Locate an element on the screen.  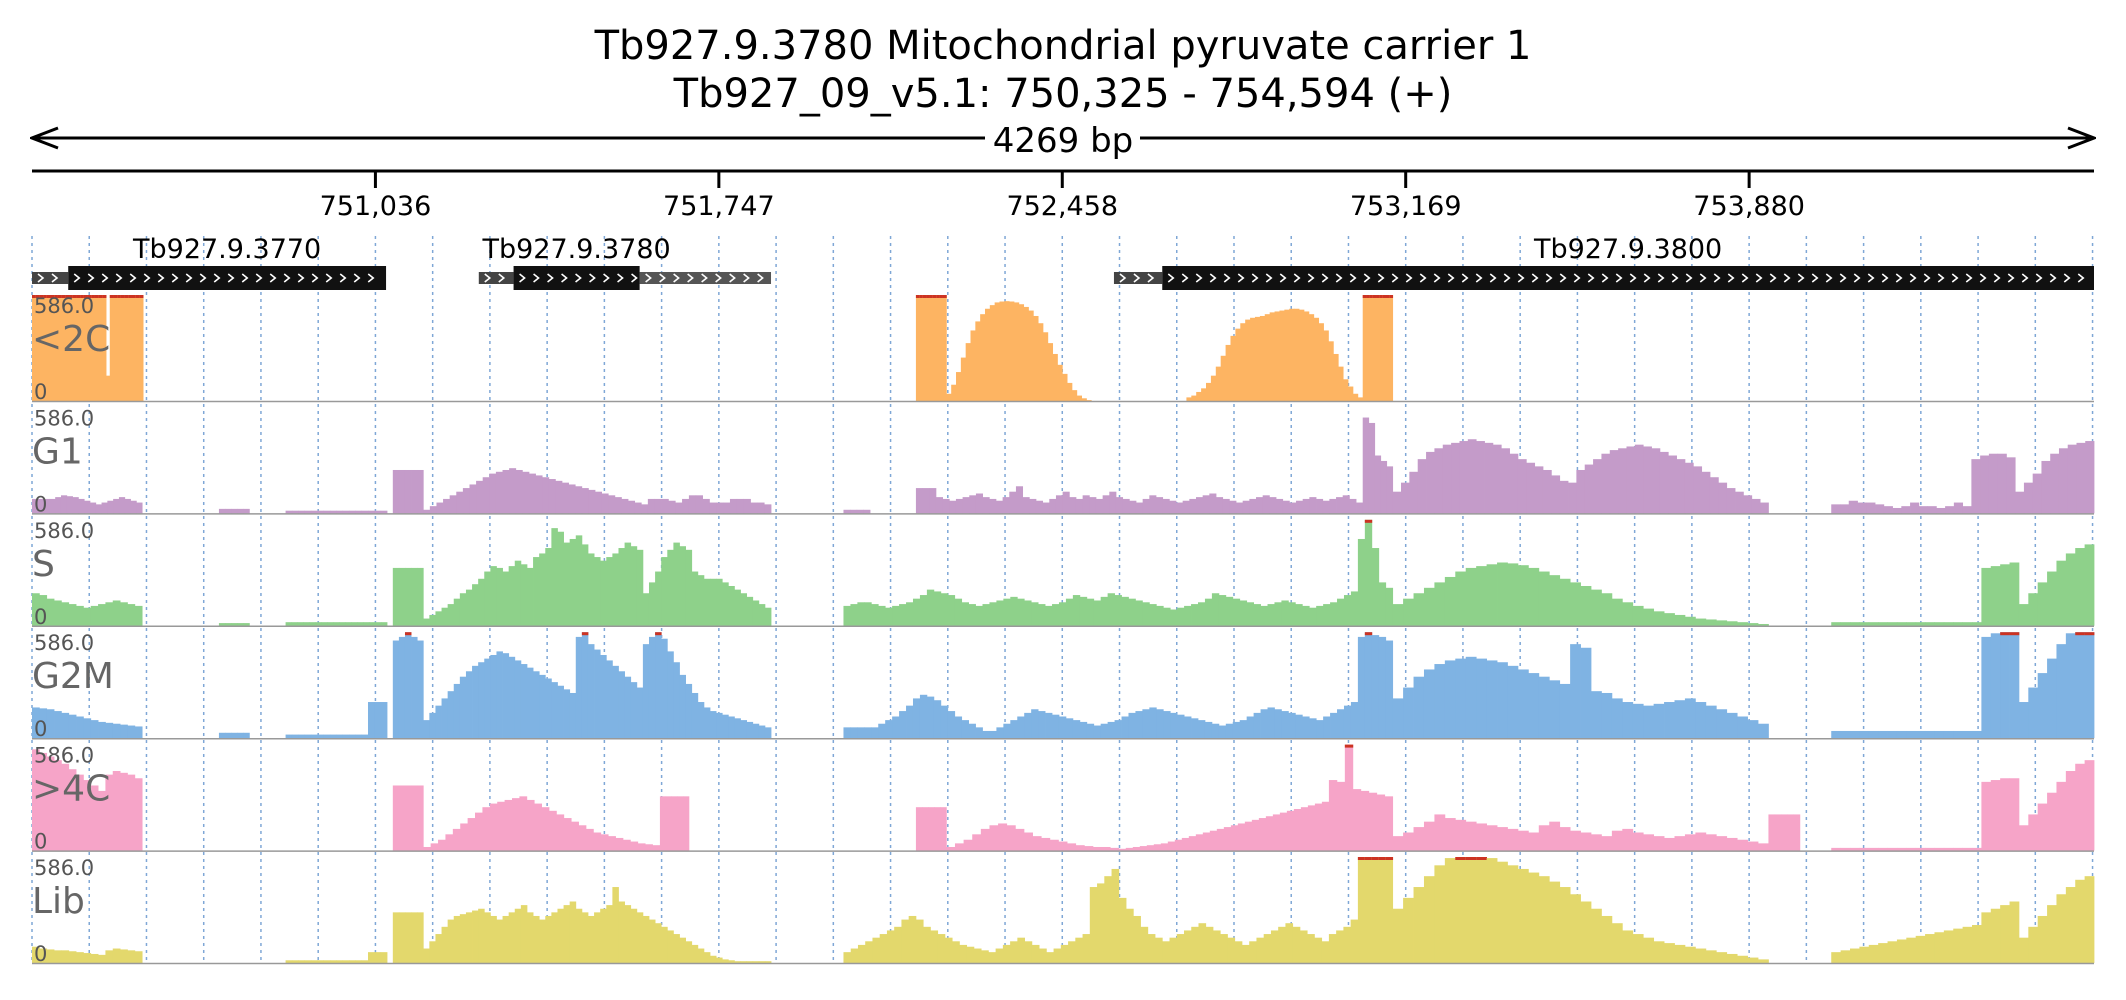
track-6: 586.0 0 Lib is located at coordinates (1063, 911).